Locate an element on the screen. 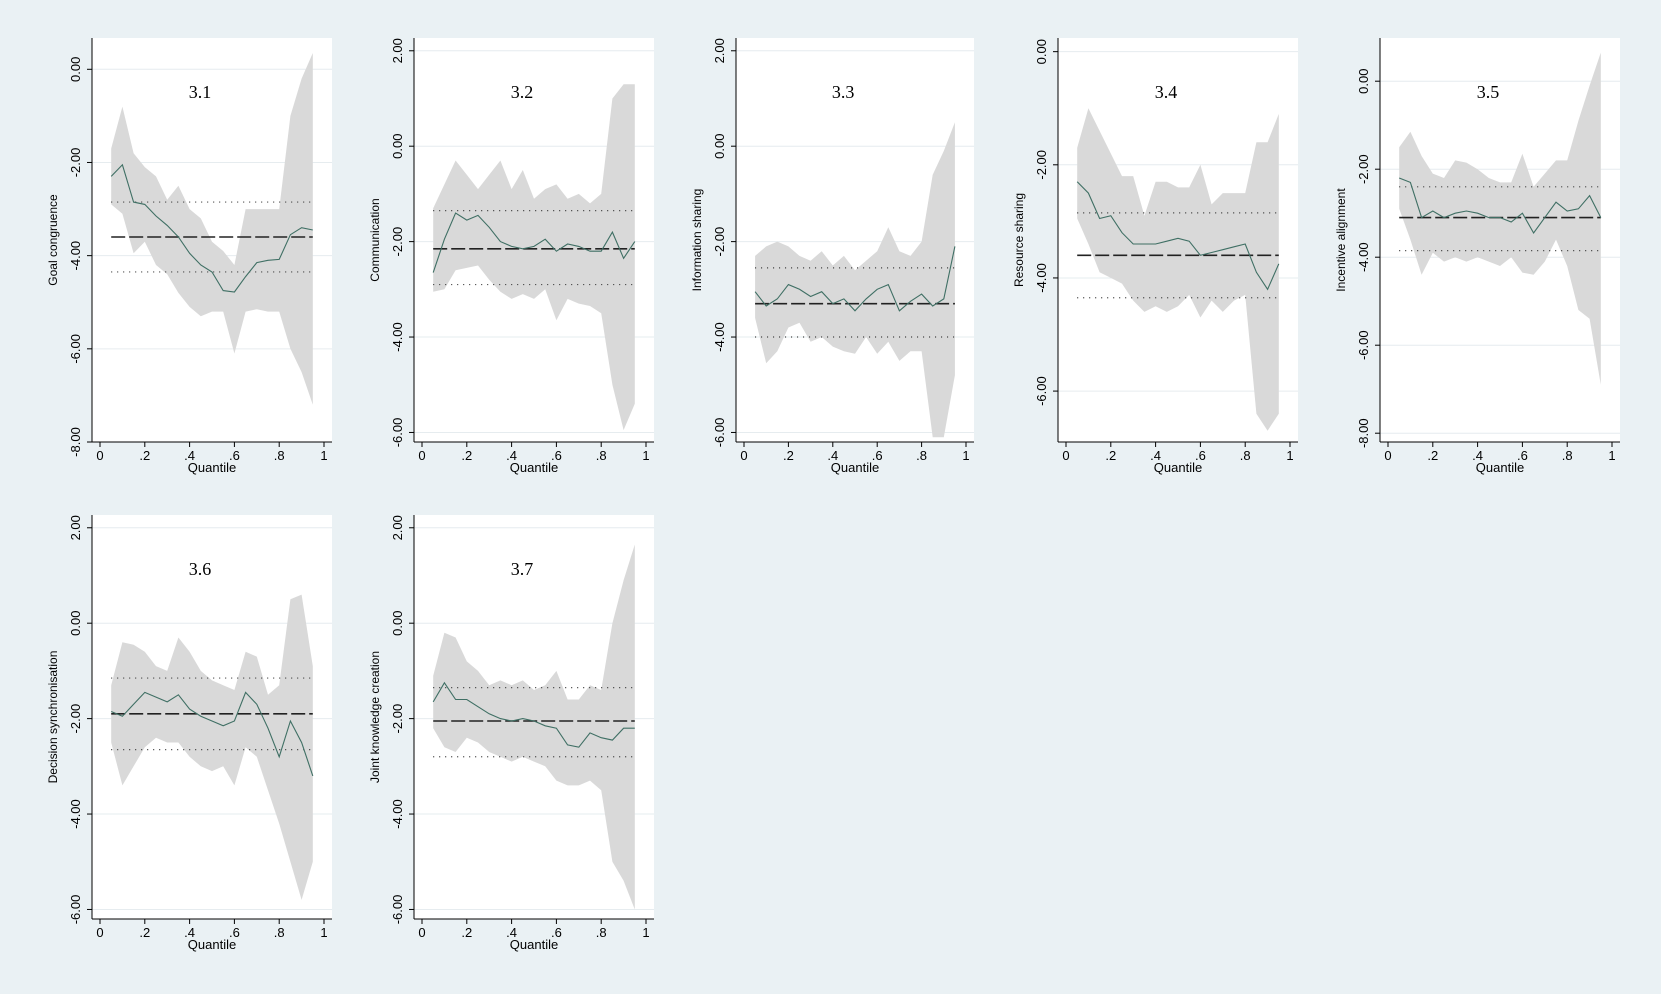 The width and height of the screenshot is (1661, 994). y-axis-title: Incentive alignment is located at coordinates (1341, 240).